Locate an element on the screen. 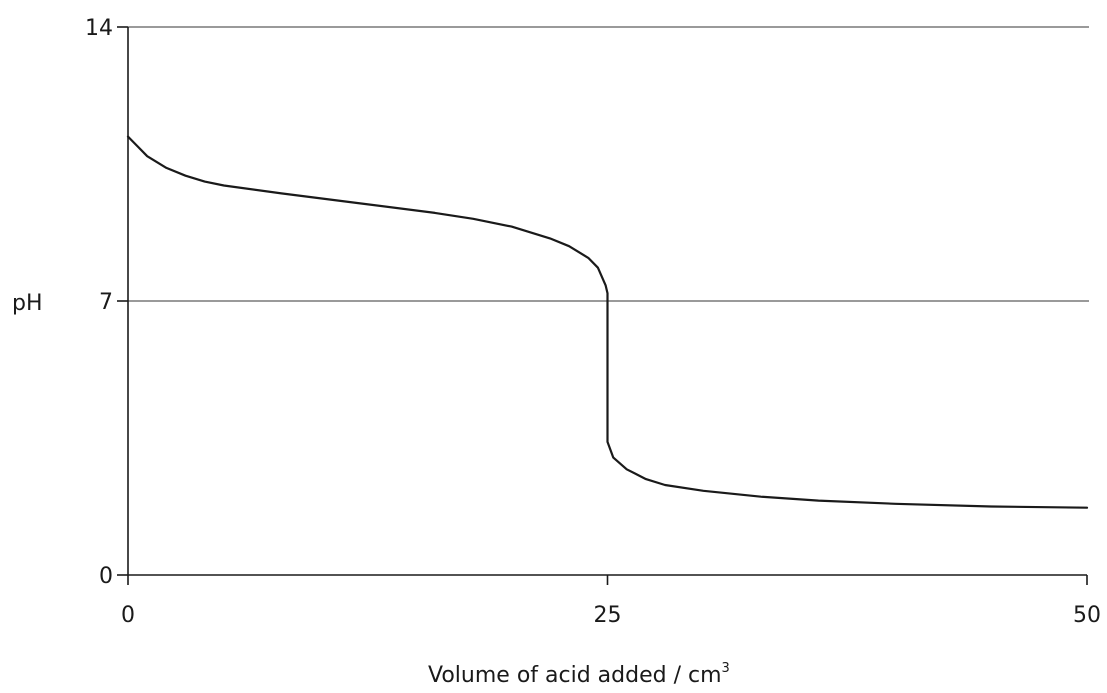 The height and width of the screenshot is (693, 1107). y-tick-label-14: 14 is located at coordinates (99, 28).